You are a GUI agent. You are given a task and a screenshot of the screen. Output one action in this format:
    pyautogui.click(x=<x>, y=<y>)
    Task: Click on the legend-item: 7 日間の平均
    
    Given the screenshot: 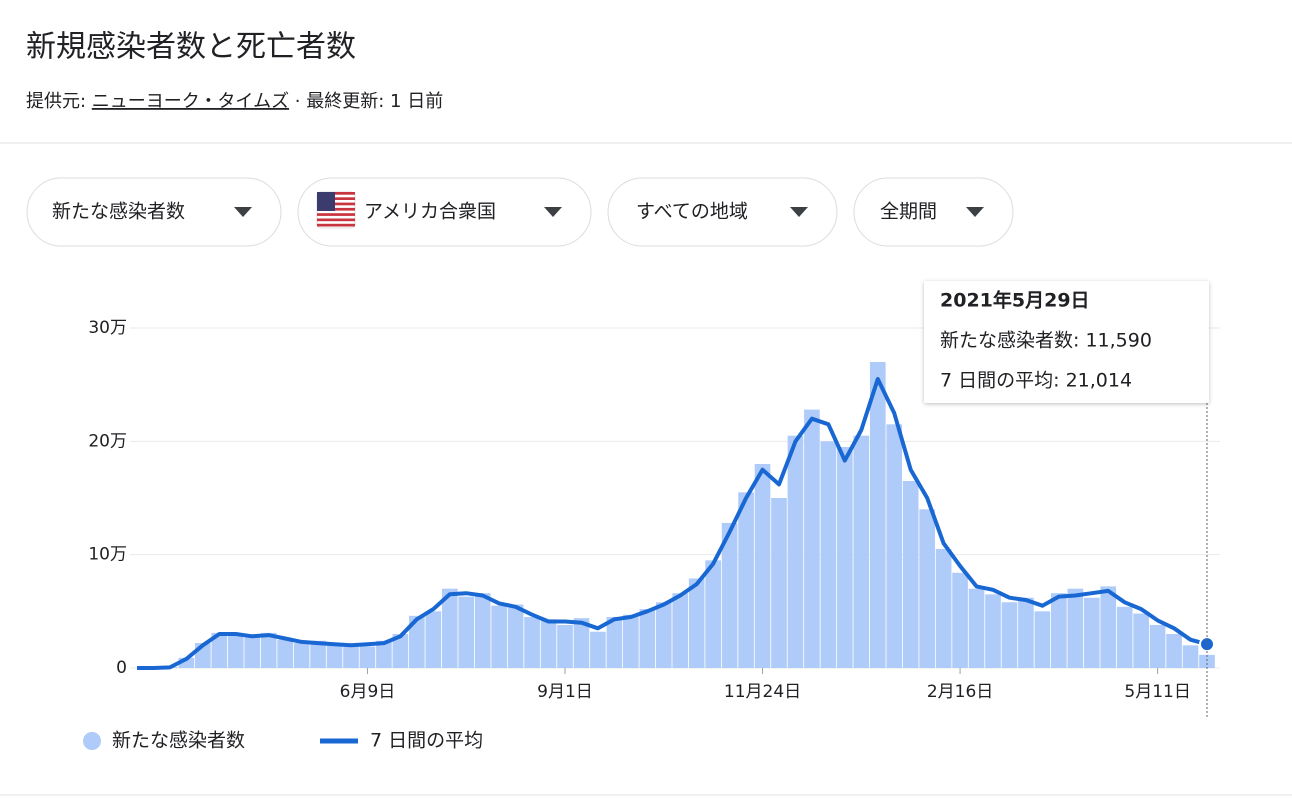 What is the action you would take?
    pyautogui.click(x=401, y=741)
    